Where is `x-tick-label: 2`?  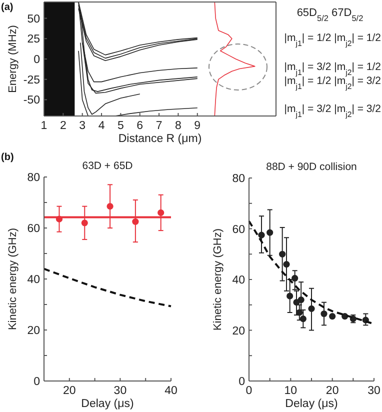
x-tick-label: 2 is located at coordinates (63, 126).